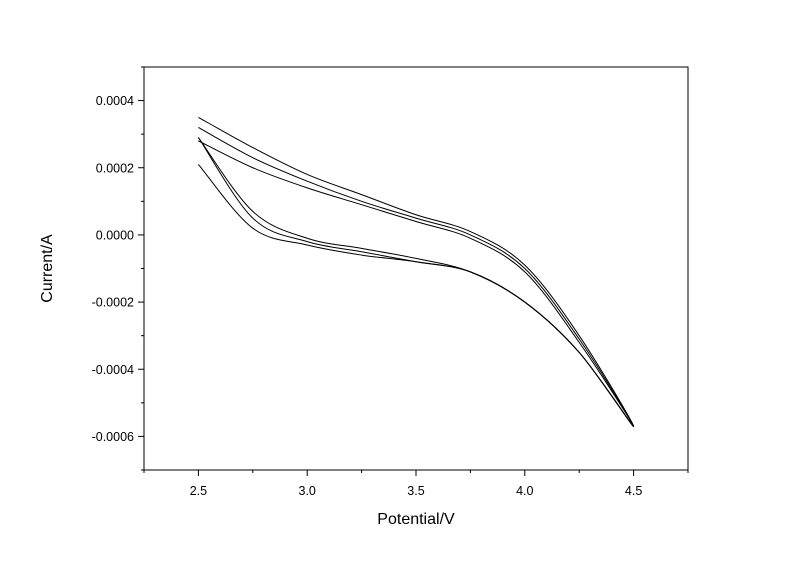  What do you see at coordinates (415, 491) in the screenshot?
I see `x-tick-label: 3.5` at bounding box center [415, 491].